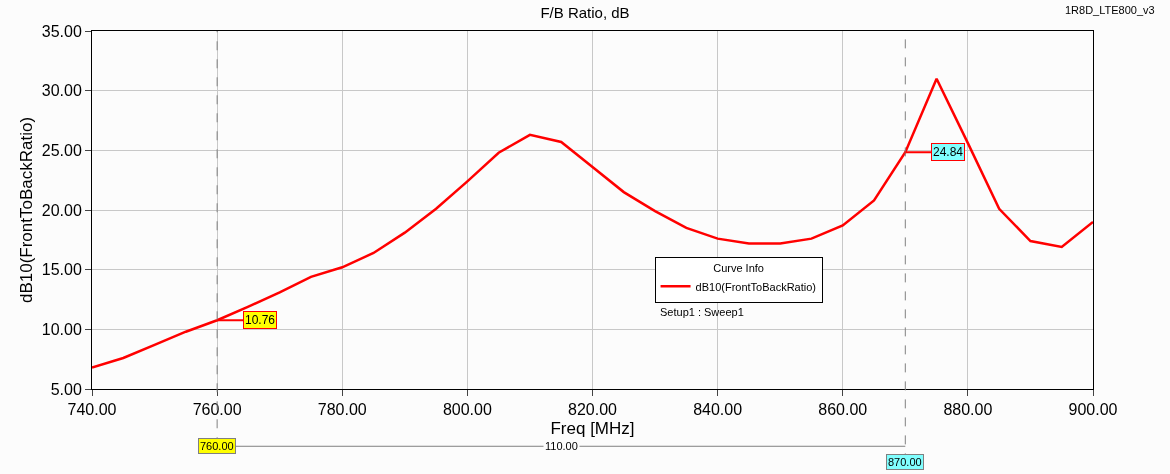 The image size is (1170, 474). What do you see at coordinates (593, 410) in the screenshot?
I see `x-tick-label: 820.00` at bounding box center [593, 410].